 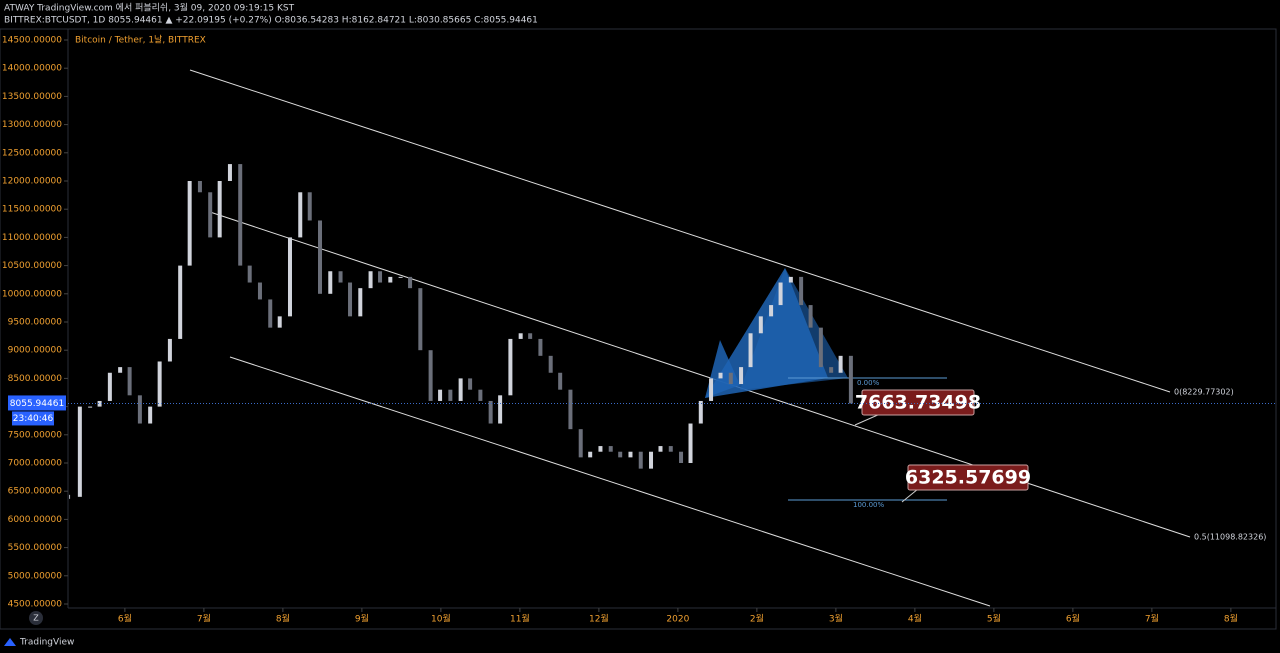 I want to click on x-tick-label: 5월, so click(x=994, y=619).